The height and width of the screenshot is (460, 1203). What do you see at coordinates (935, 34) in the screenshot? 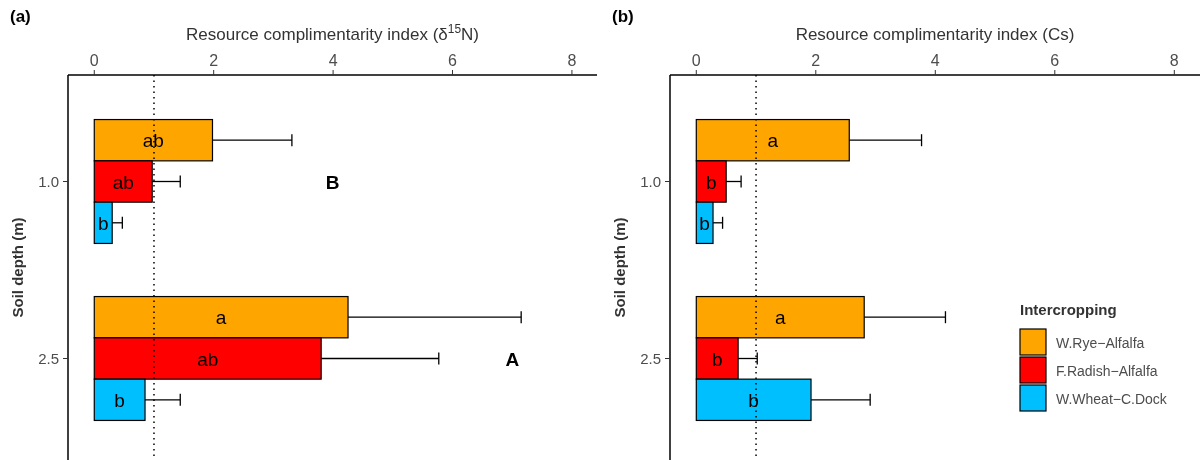
I see `x-axis-title: Resource complimentarity index (Cs)` at bounding box center [935, 34].